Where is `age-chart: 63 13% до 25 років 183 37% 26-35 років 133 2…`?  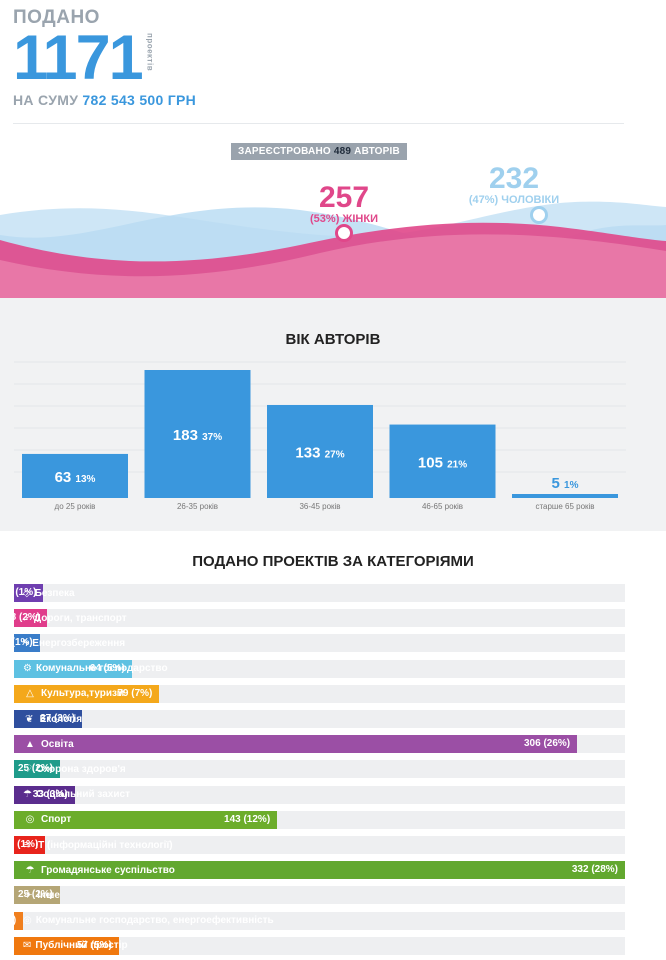 age-chart: 63 13% до 25 років 183 37% 26-35 років 133 2… is located at coordinates (320, 436).